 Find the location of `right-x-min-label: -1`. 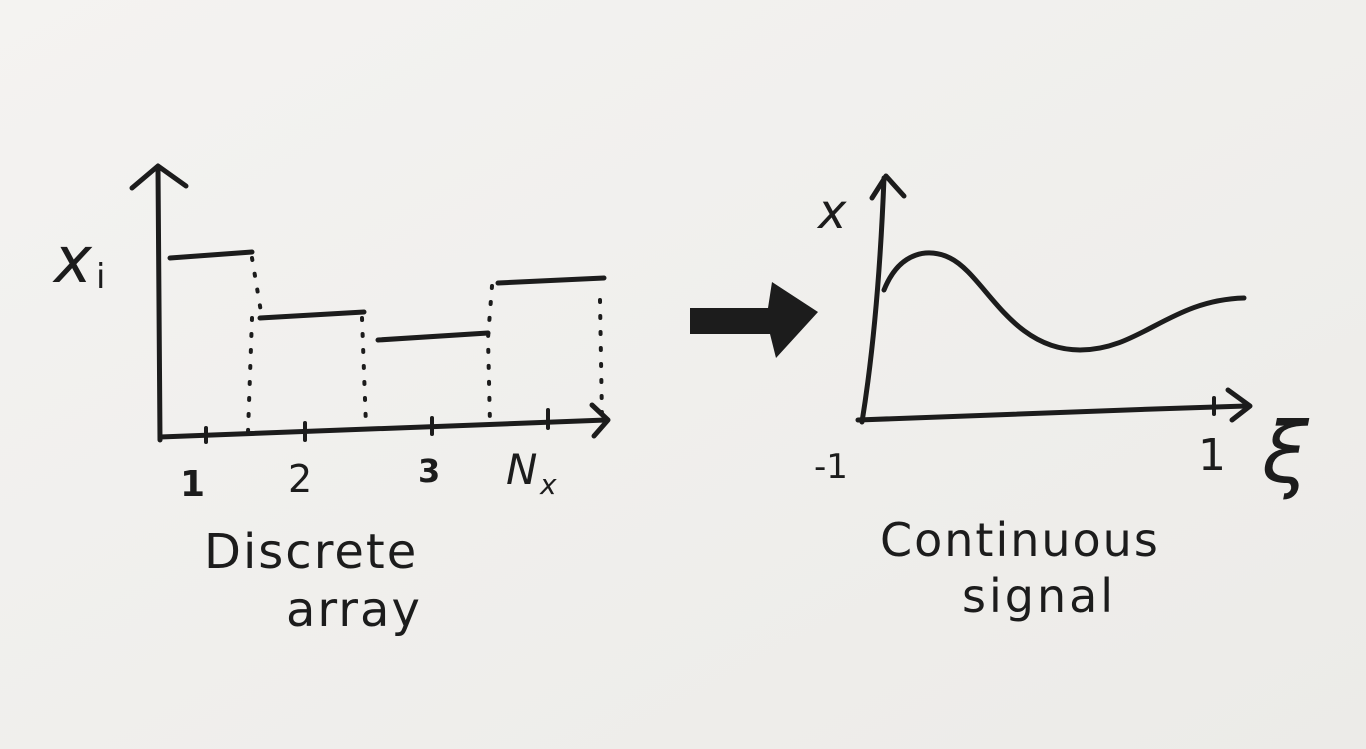

right-x-min-label: -1 is located at coordinates (831, 467).